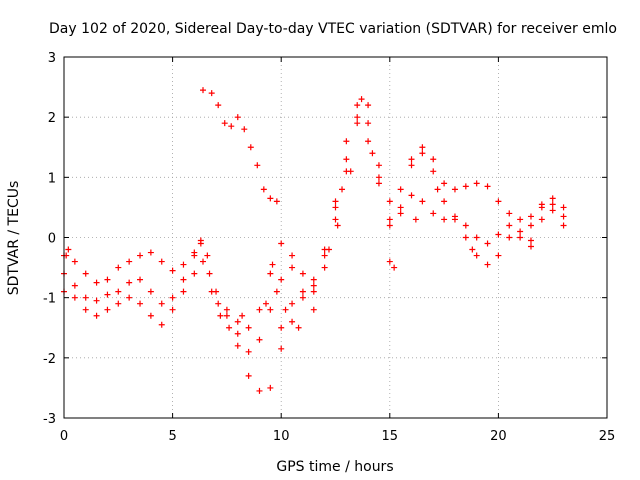 This screenshot has height=480, width=640. What do you see at coordinates (49, 359) in the screenshot?
I see `y-tick-label: -2` at bounding box center [49, 359].